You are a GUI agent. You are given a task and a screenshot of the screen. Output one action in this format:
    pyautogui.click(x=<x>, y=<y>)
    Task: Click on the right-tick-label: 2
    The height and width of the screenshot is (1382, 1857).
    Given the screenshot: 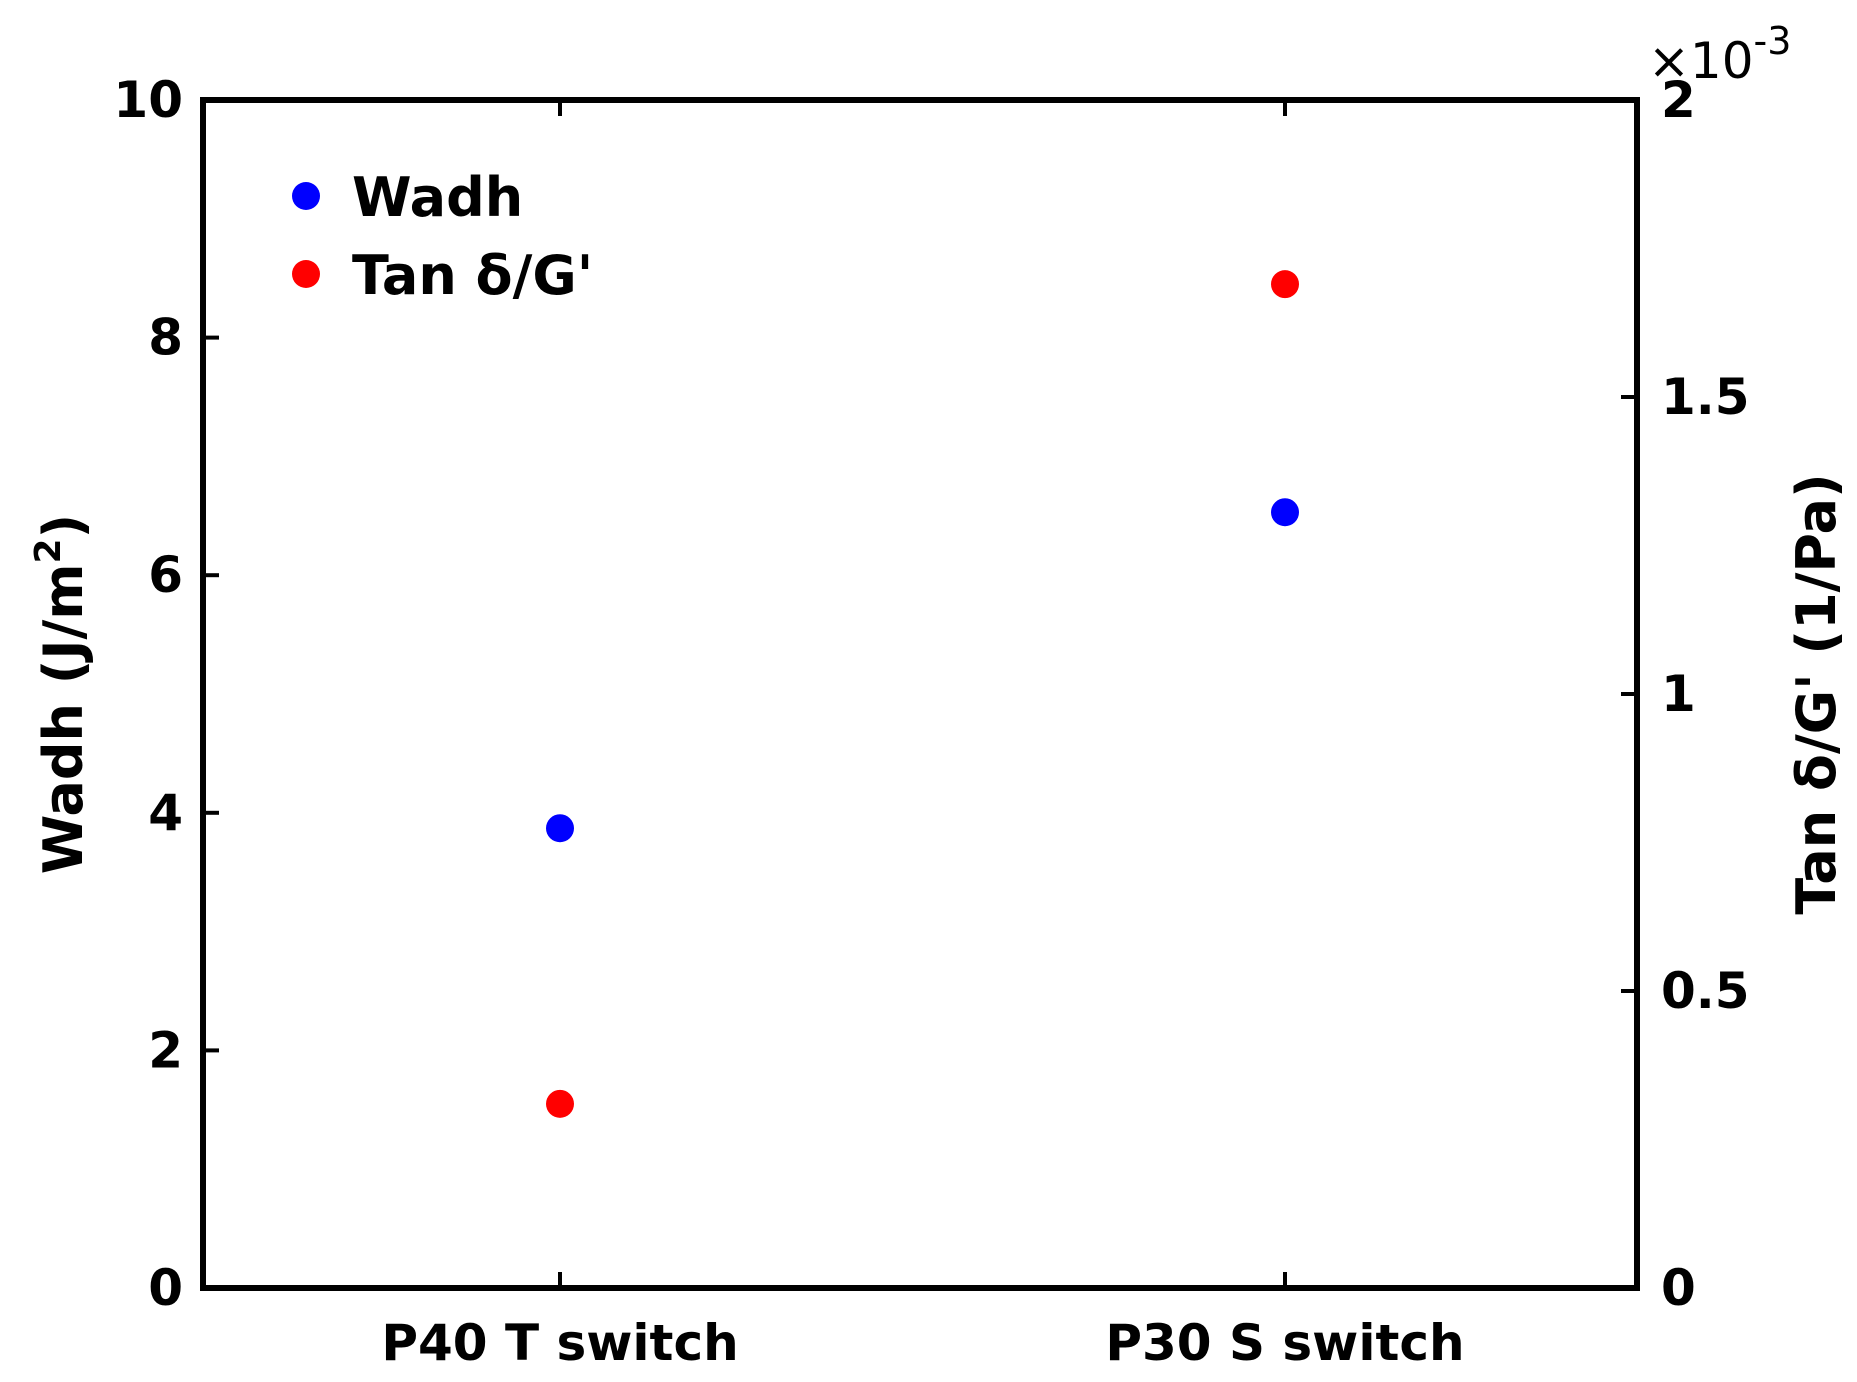 What is the action you would take?
    pyautogui.click(x=1678, y=100)
    